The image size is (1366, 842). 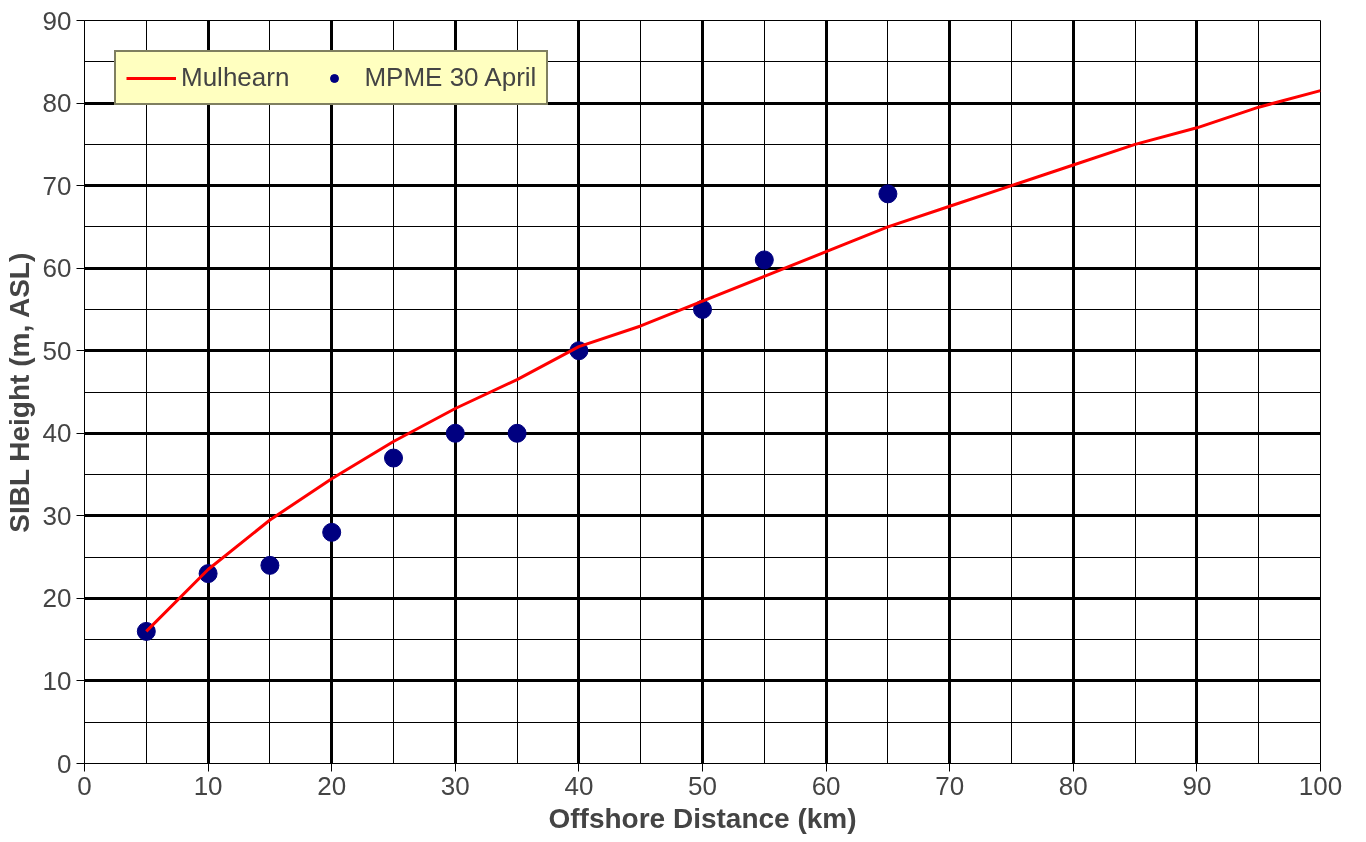 I want to click on x-tick-label: 100, so click(x=1320, y=785).